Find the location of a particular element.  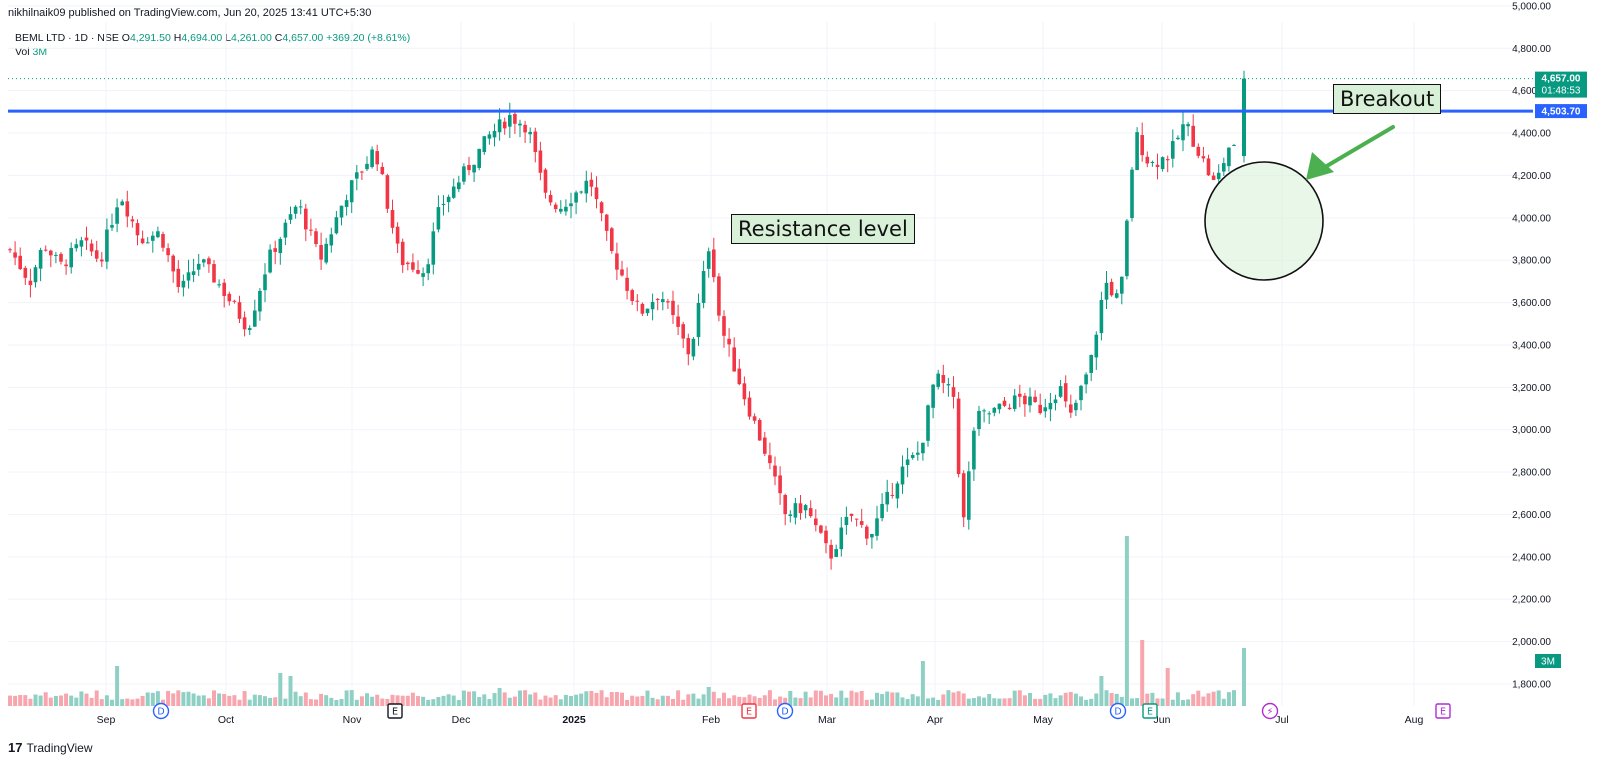

breakout-label: Breakout is located at coordinates (1387, 99).